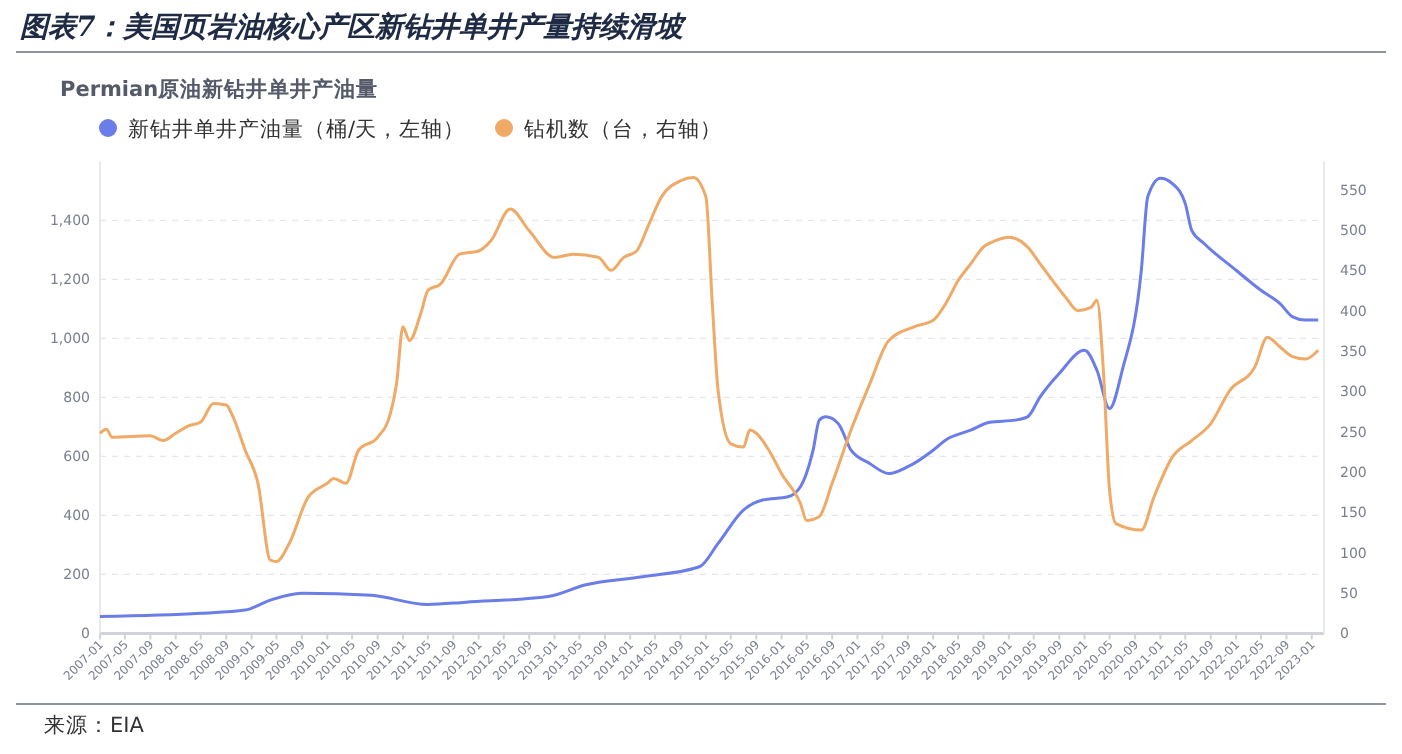 The width and height of the screenshot is (1402, 754). Describe the element at coordinates (95, 725) in the screenshot. I see `source-note: 来源：EIA` at that location.